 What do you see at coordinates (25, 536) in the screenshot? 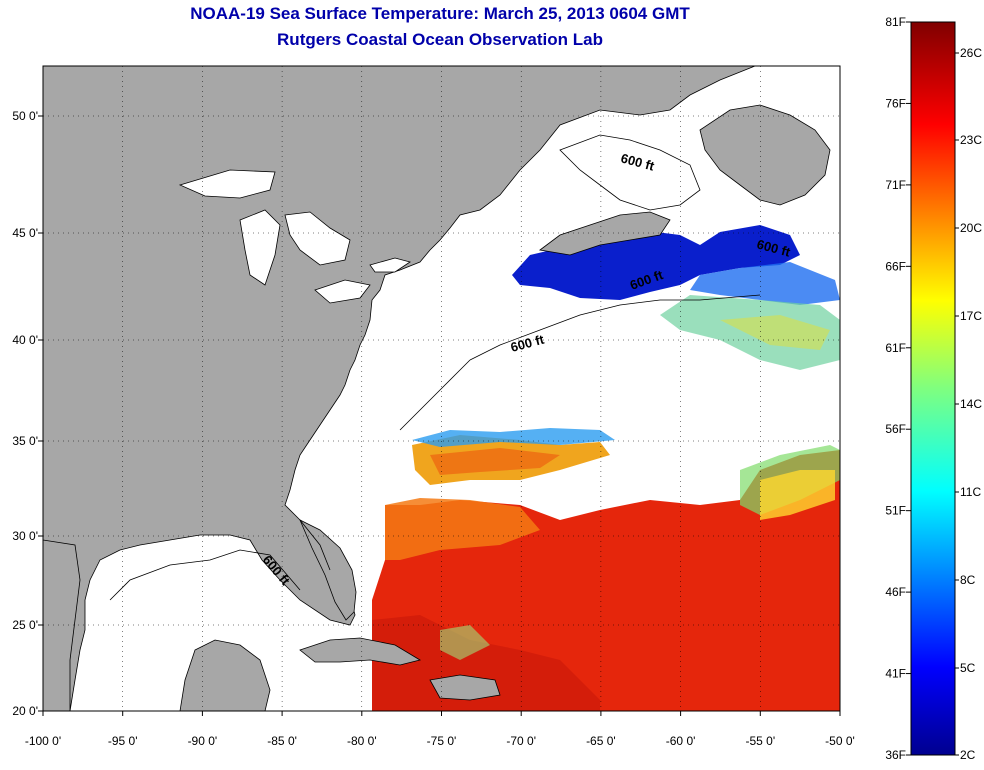
I see `latitude-tick-label: 30 0'` at bounding box center [25, 536].